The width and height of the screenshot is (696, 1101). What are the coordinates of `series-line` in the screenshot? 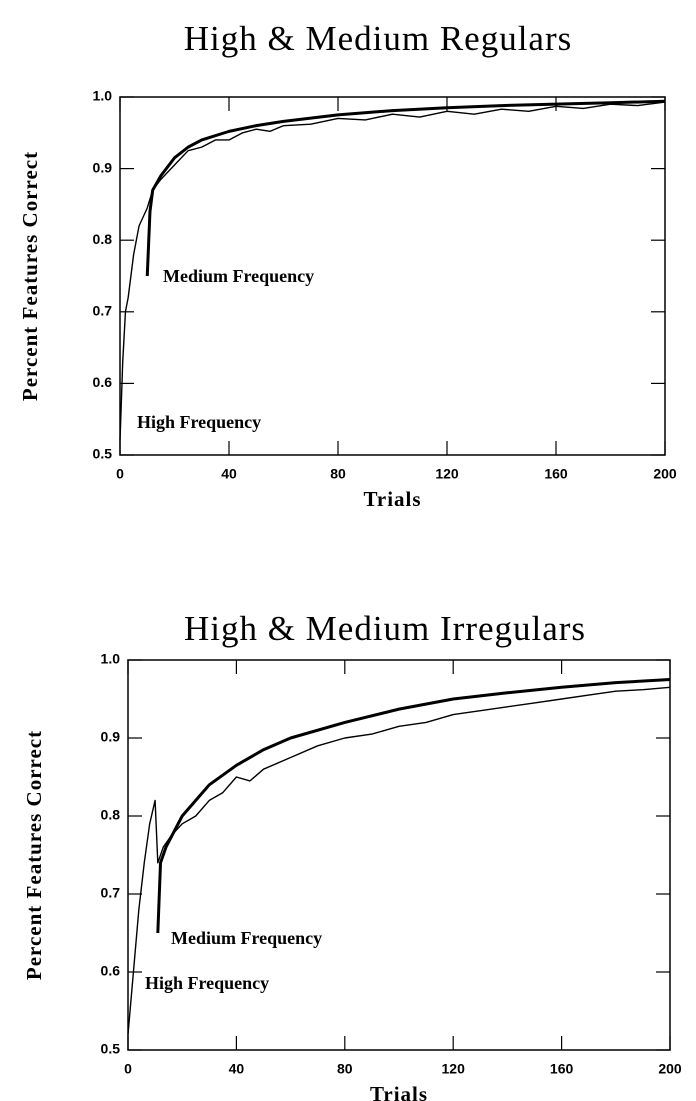 It's located at (405, 188).